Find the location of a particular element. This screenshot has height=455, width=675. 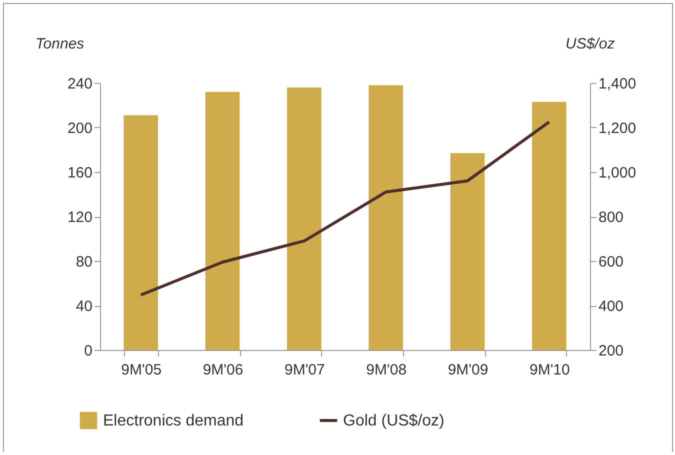

y2-tick-label: 1,200 is located at coordinates (617, 128).